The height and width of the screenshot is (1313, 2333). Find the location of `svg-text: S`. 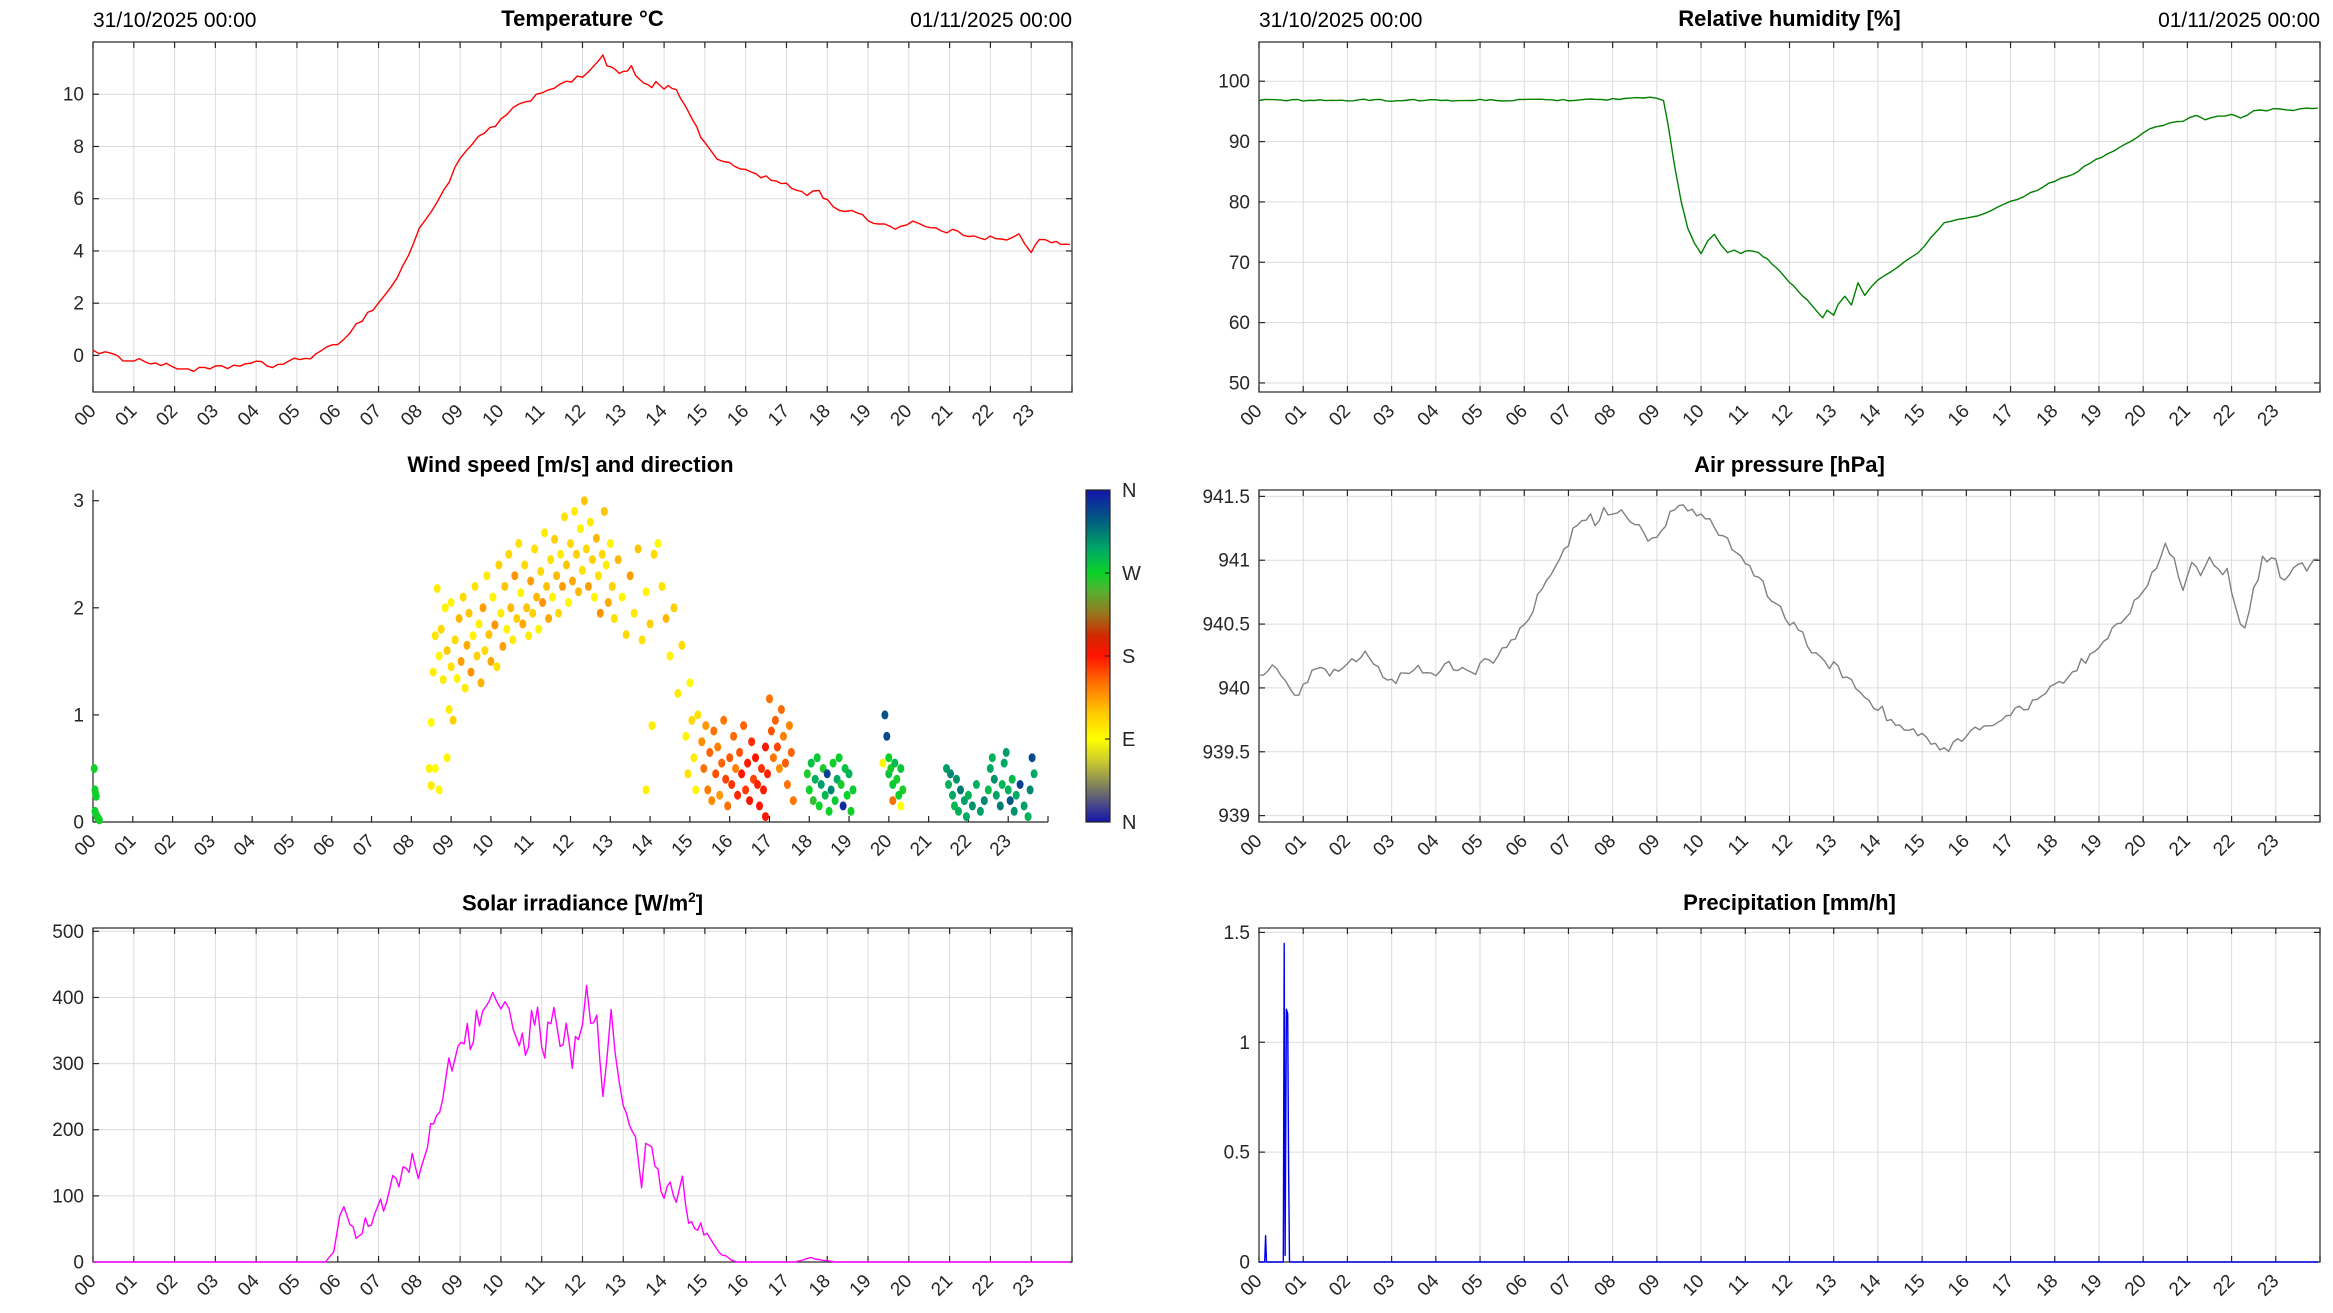

svg-text: S is located at coordinates (1128, 657).